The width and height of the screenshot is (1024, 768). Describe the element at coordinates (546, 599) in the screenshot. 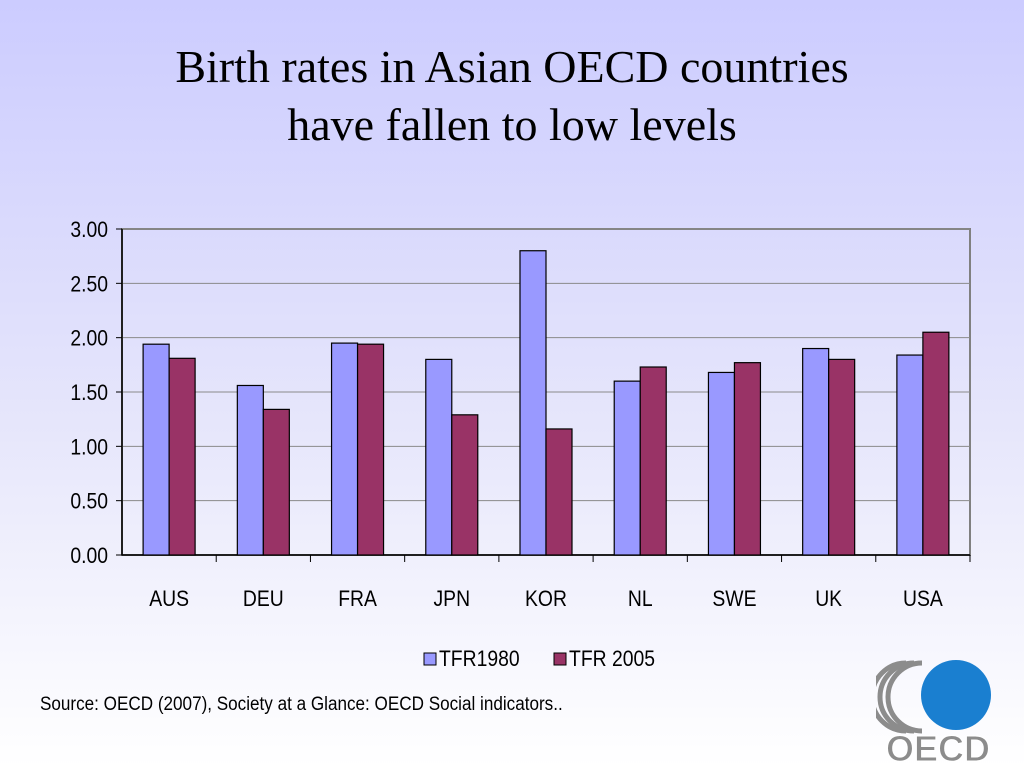

I see `x-tick-label: KOR` at that location.